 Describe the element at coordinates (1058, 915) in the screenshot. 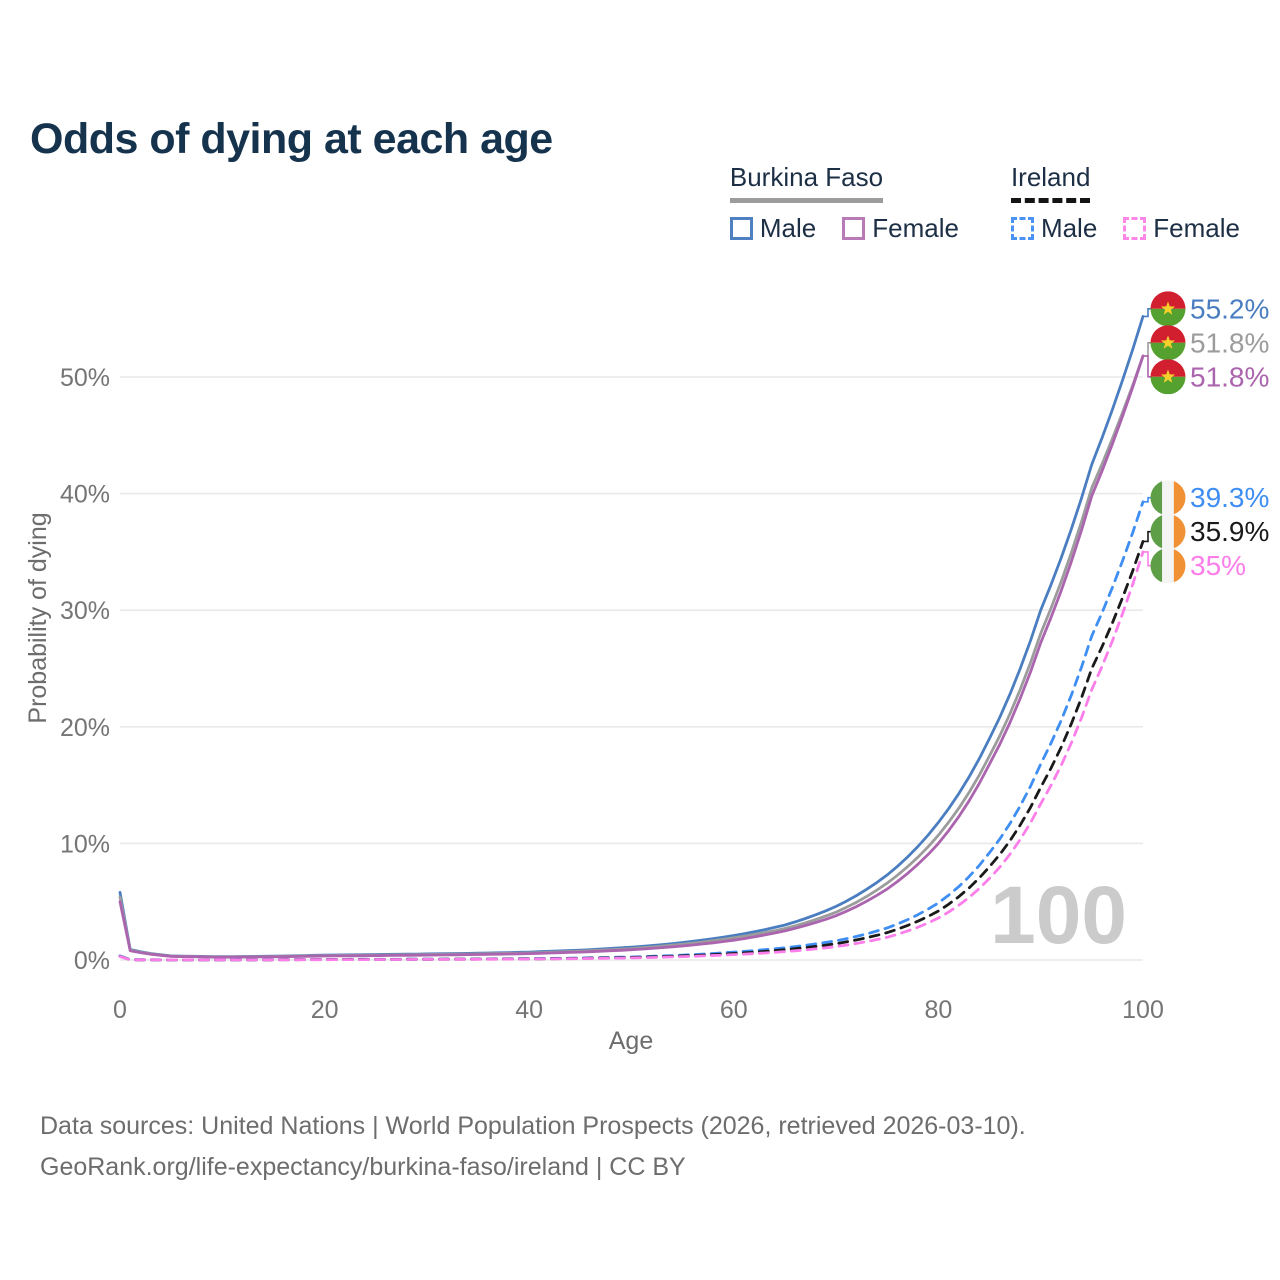

I see `watermark-current-age: 100` at that location.